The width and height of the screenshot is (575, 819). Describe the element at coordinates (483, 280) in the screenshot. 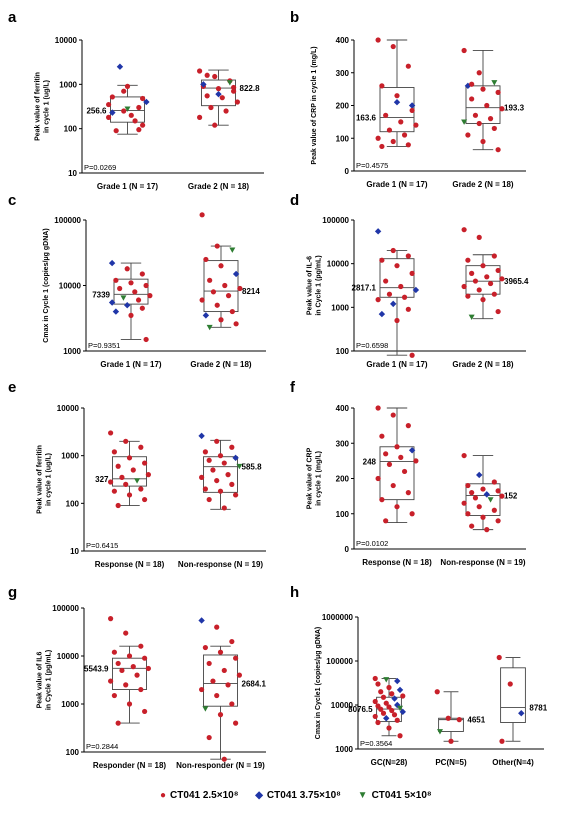

I see `box-iqr` at that location.